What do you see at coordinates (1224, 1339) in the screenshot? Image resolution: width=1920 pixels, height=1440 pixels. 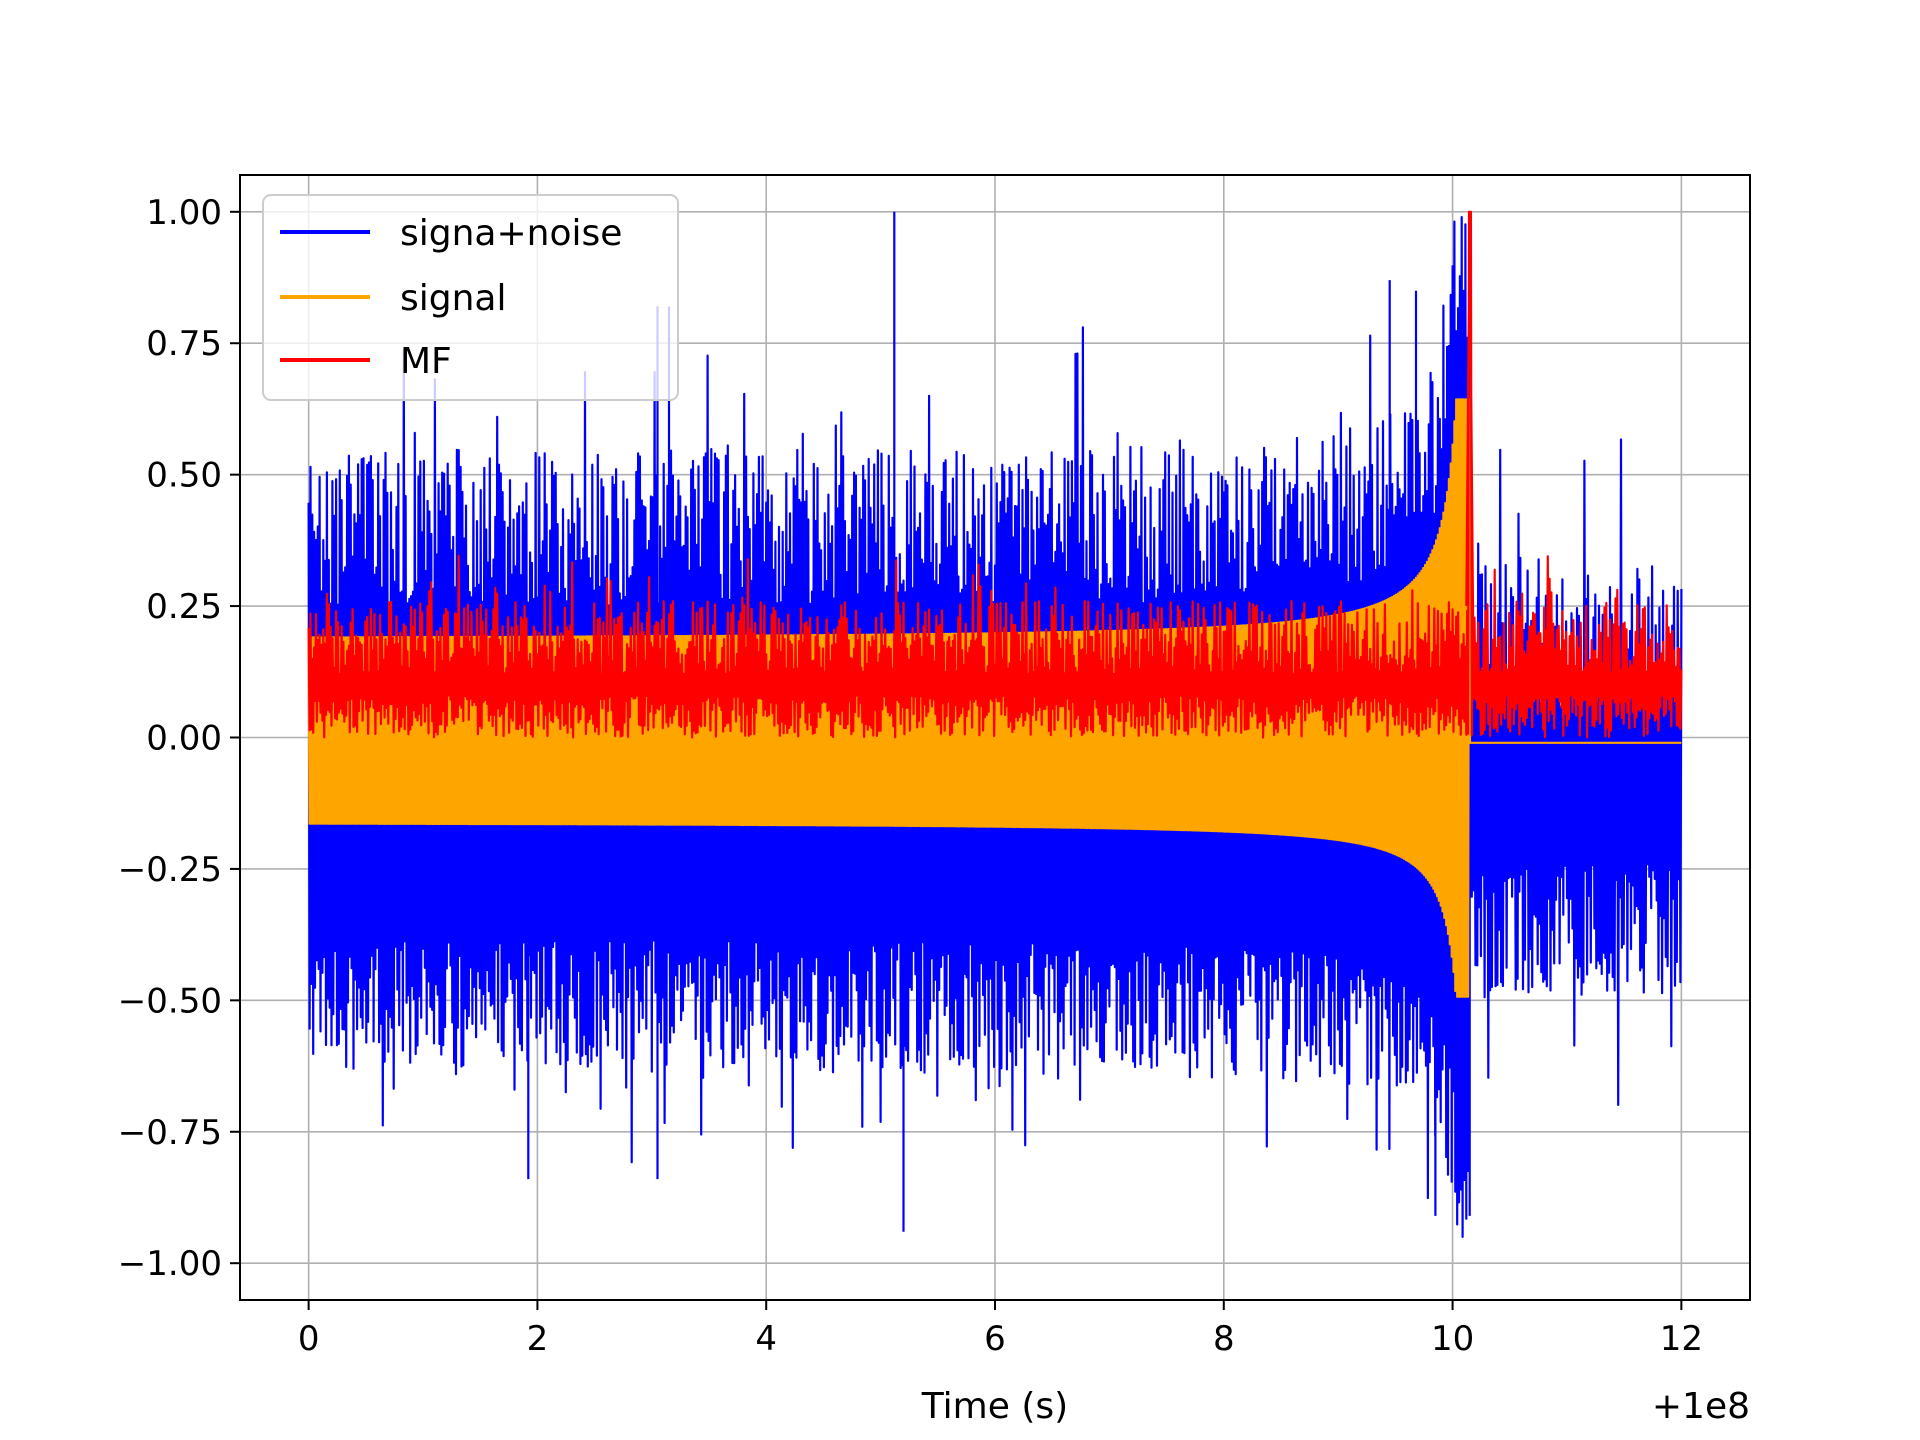 I see `x-tick-label: 8` at bounding box center [1224, 1339].